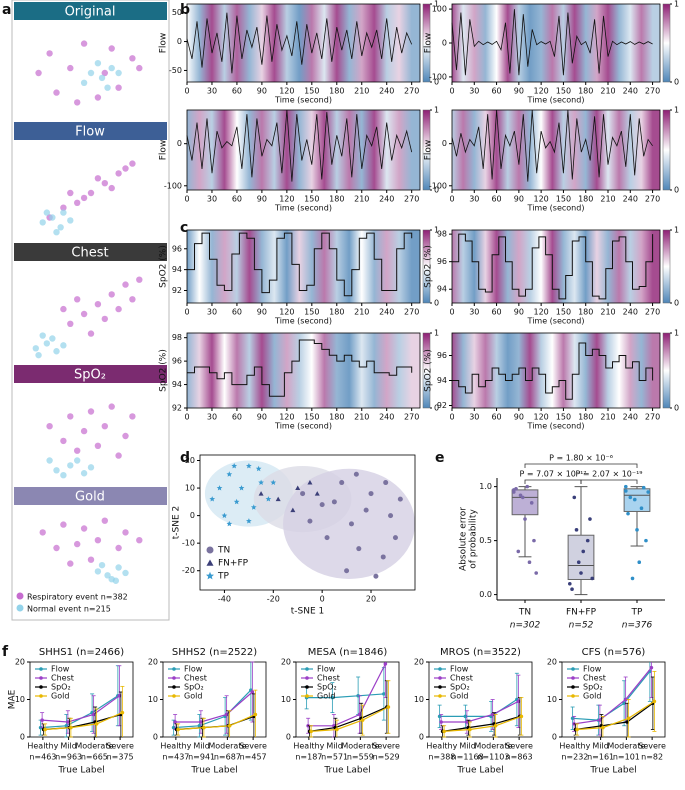 The height and width of the screenshot is (790, 685). I want to click on legend-label: Flow, so click(193, 669).